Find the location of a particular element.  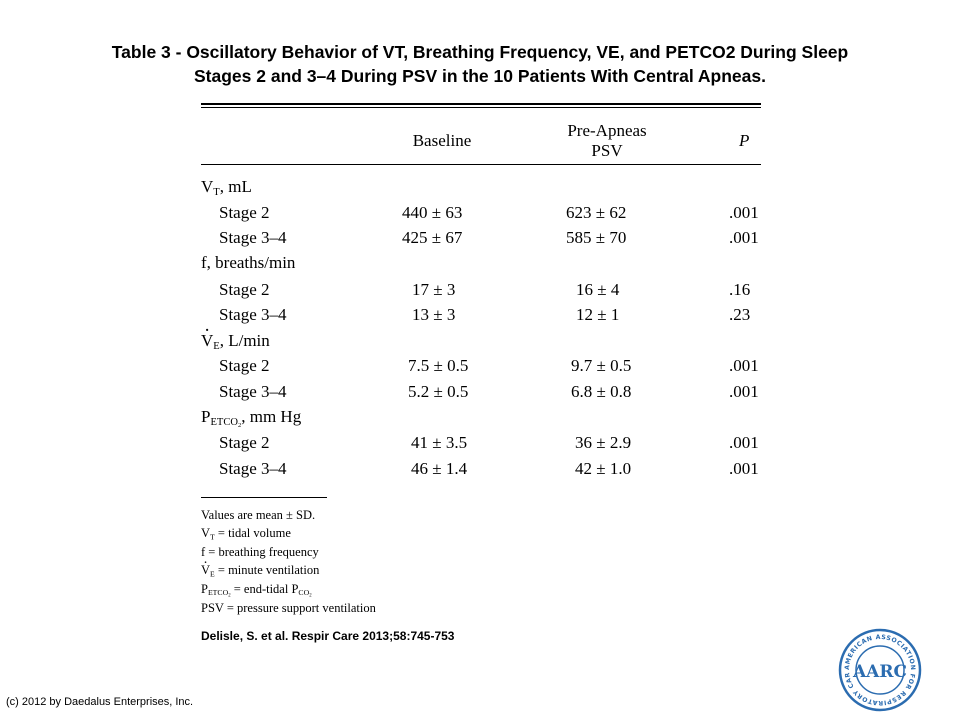

header-pre-apneas: Pre-Apneas is located at coordinates (607, 130).